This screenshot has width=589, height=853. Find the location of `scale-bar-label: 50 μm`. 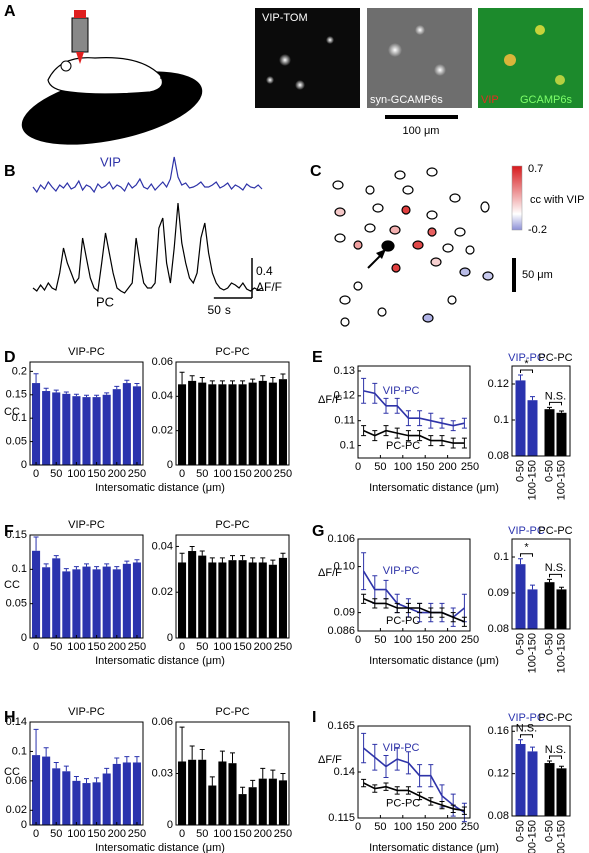

scale-bar-label: 50 μm is located at coordinates (537, 275).